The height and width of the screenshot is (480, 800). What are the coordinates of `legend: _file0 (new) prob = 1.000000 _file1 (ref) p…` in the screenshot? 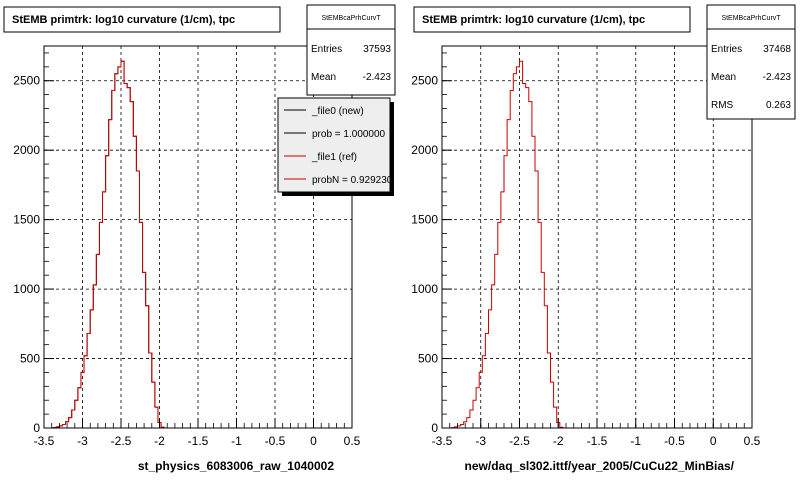 It's located at (338, 146).